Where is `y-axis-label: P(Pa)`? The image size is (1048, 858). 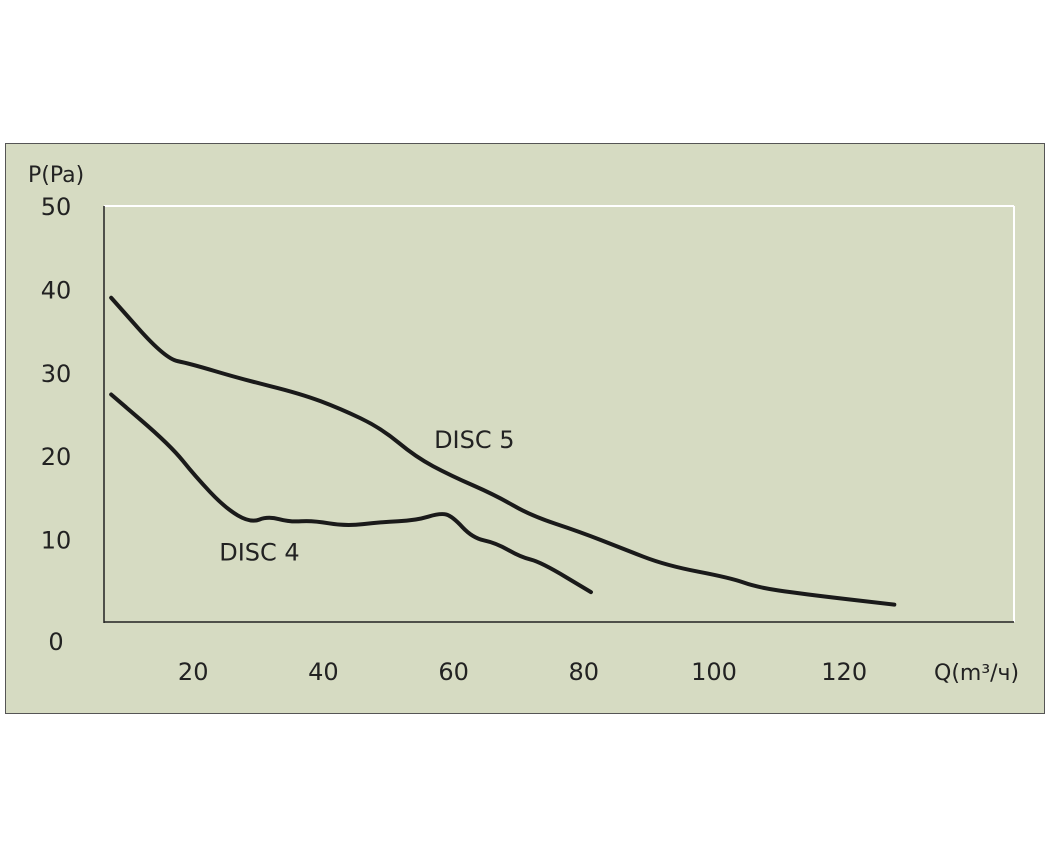 y-axis-label: P(Pa) is located at coordinates (56, 175).